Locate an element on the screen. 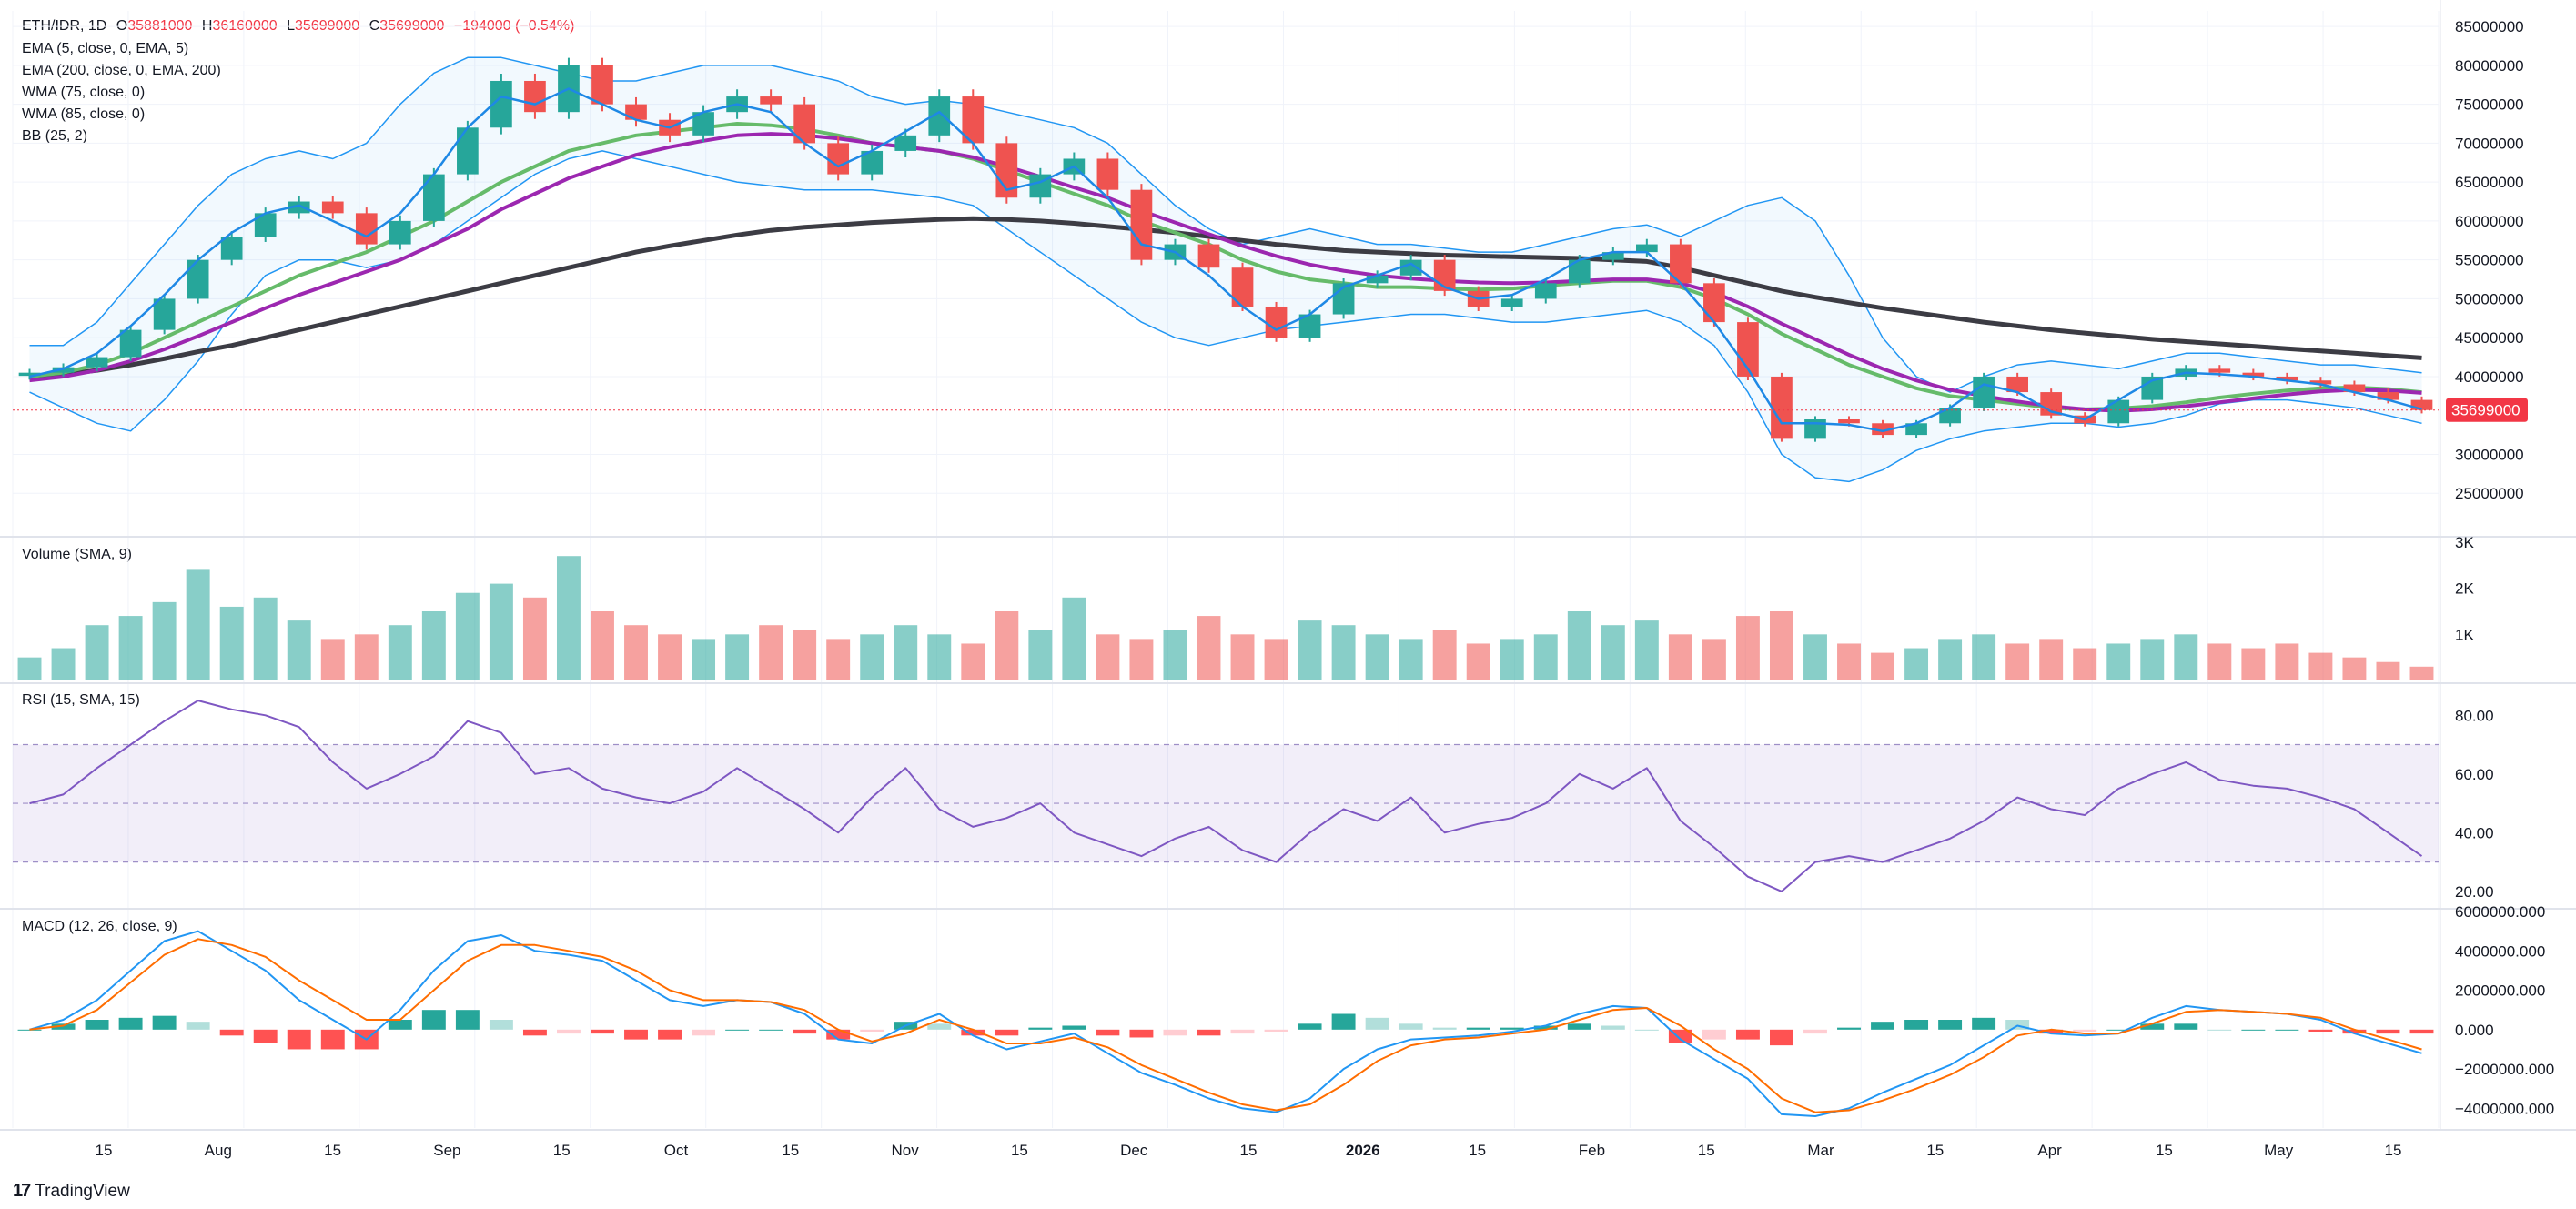 The image size is (2576, 1209). signal-line is located at coordinates (1225, 1025).